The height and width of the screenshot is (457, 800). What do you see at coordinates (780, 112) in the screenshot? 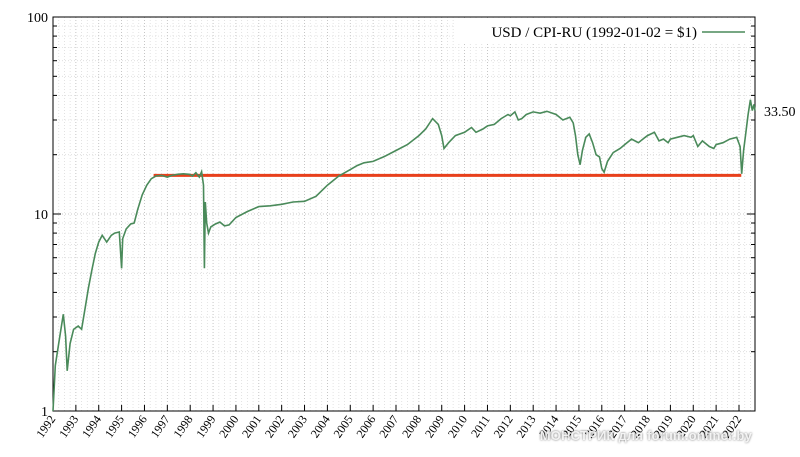
I see `end-value-label: 33.50` at bounding box center [780, 112].